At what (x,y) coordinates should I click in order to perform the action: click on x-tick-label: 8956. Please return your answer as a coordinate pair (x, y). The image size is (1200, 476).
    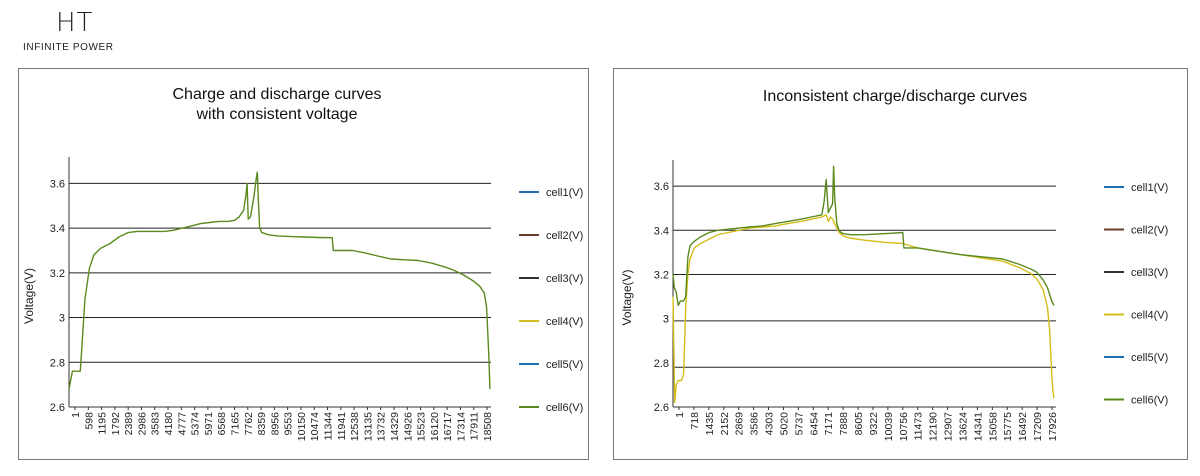
    Looking at the image, I should click on (275, 424).